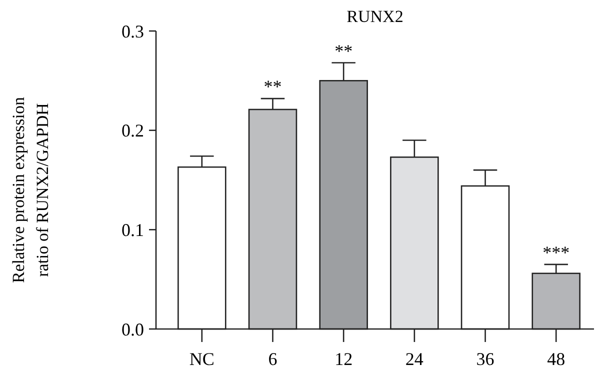 The image size is (600, 381). What do you see at coordinates (375, 16) in the screenshot?
I see `chart-title: RUNX2` at bounding box center [375, 16].